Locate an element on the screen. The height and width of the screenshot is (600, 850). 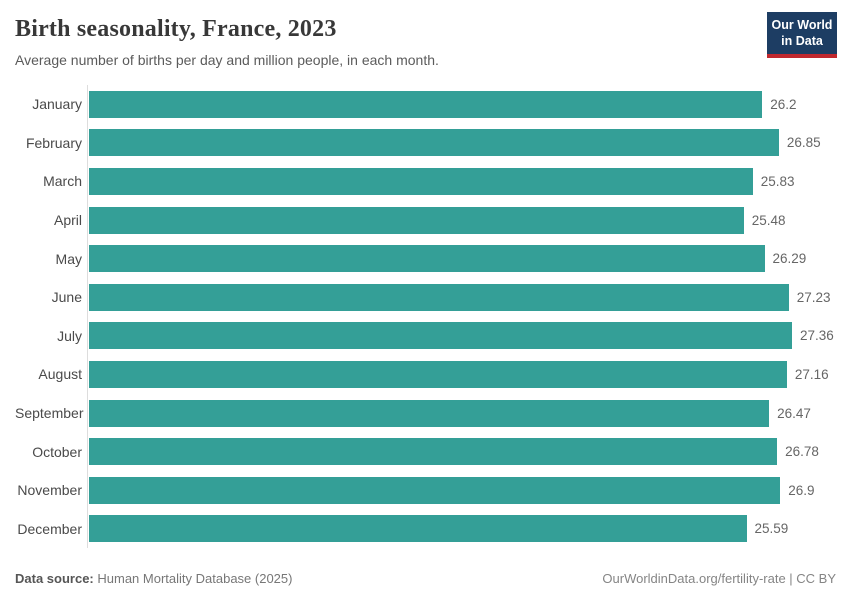
chart-row-january: January 26.2 is located at coordinates (432, 104).